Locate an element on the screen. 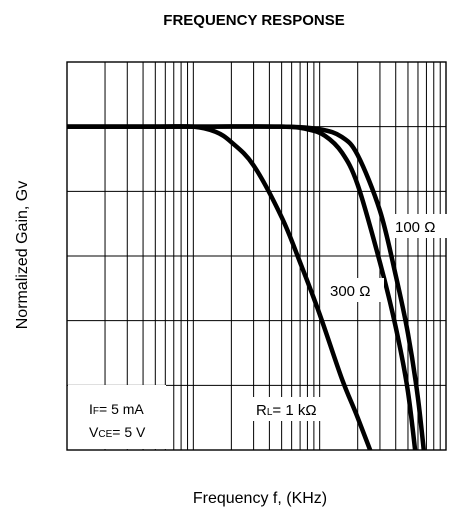  conditions-bg is located at coordinates (117, 417).